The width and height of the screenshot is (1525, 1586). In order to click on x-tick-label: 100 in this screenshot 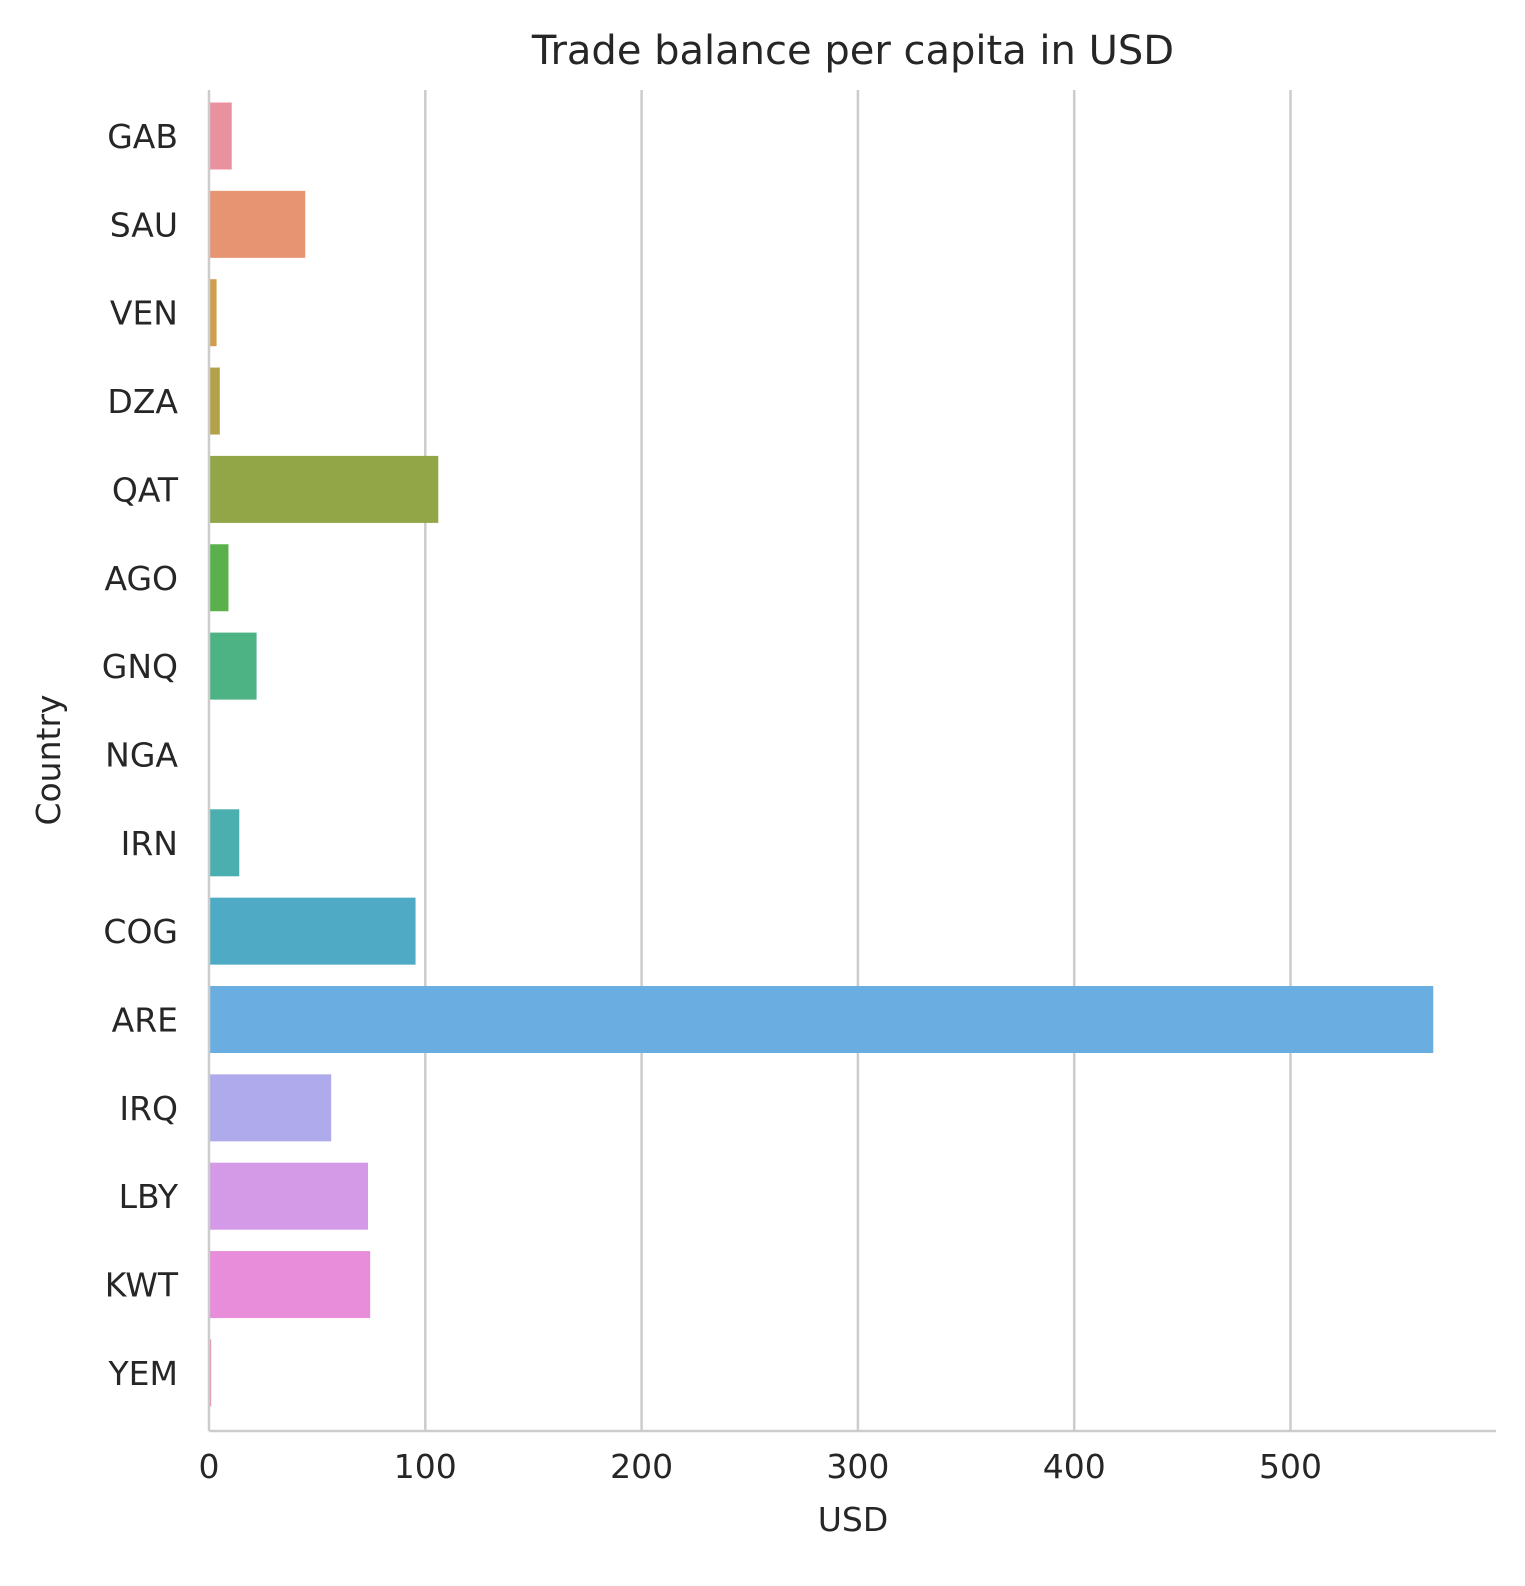, I will do `click(425, 1466)`.